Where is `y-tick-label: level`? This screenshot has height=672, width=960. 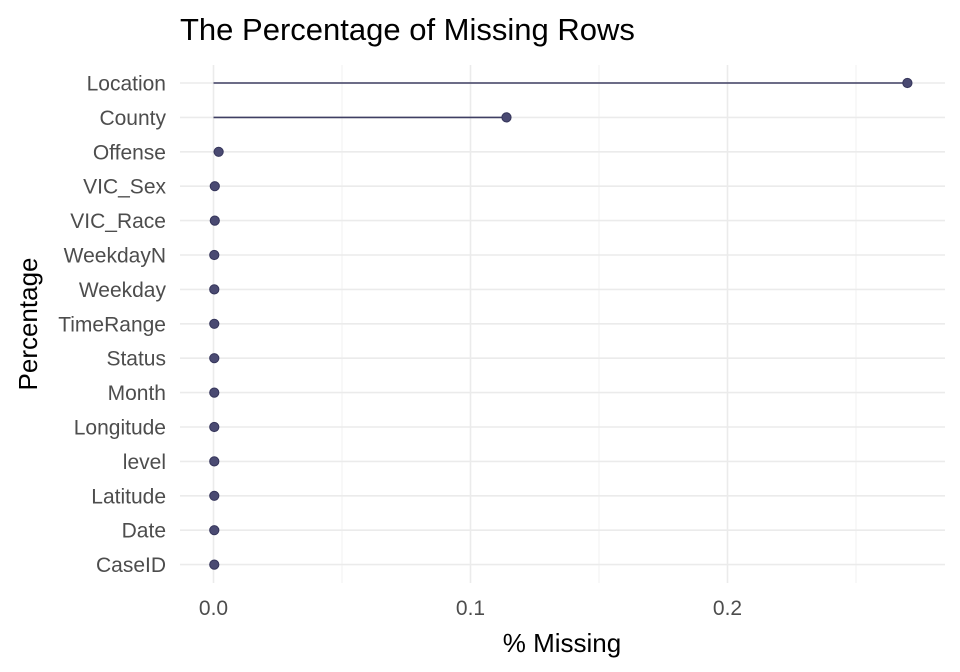
y-tick-label: level is located at coordinates (144, 462).